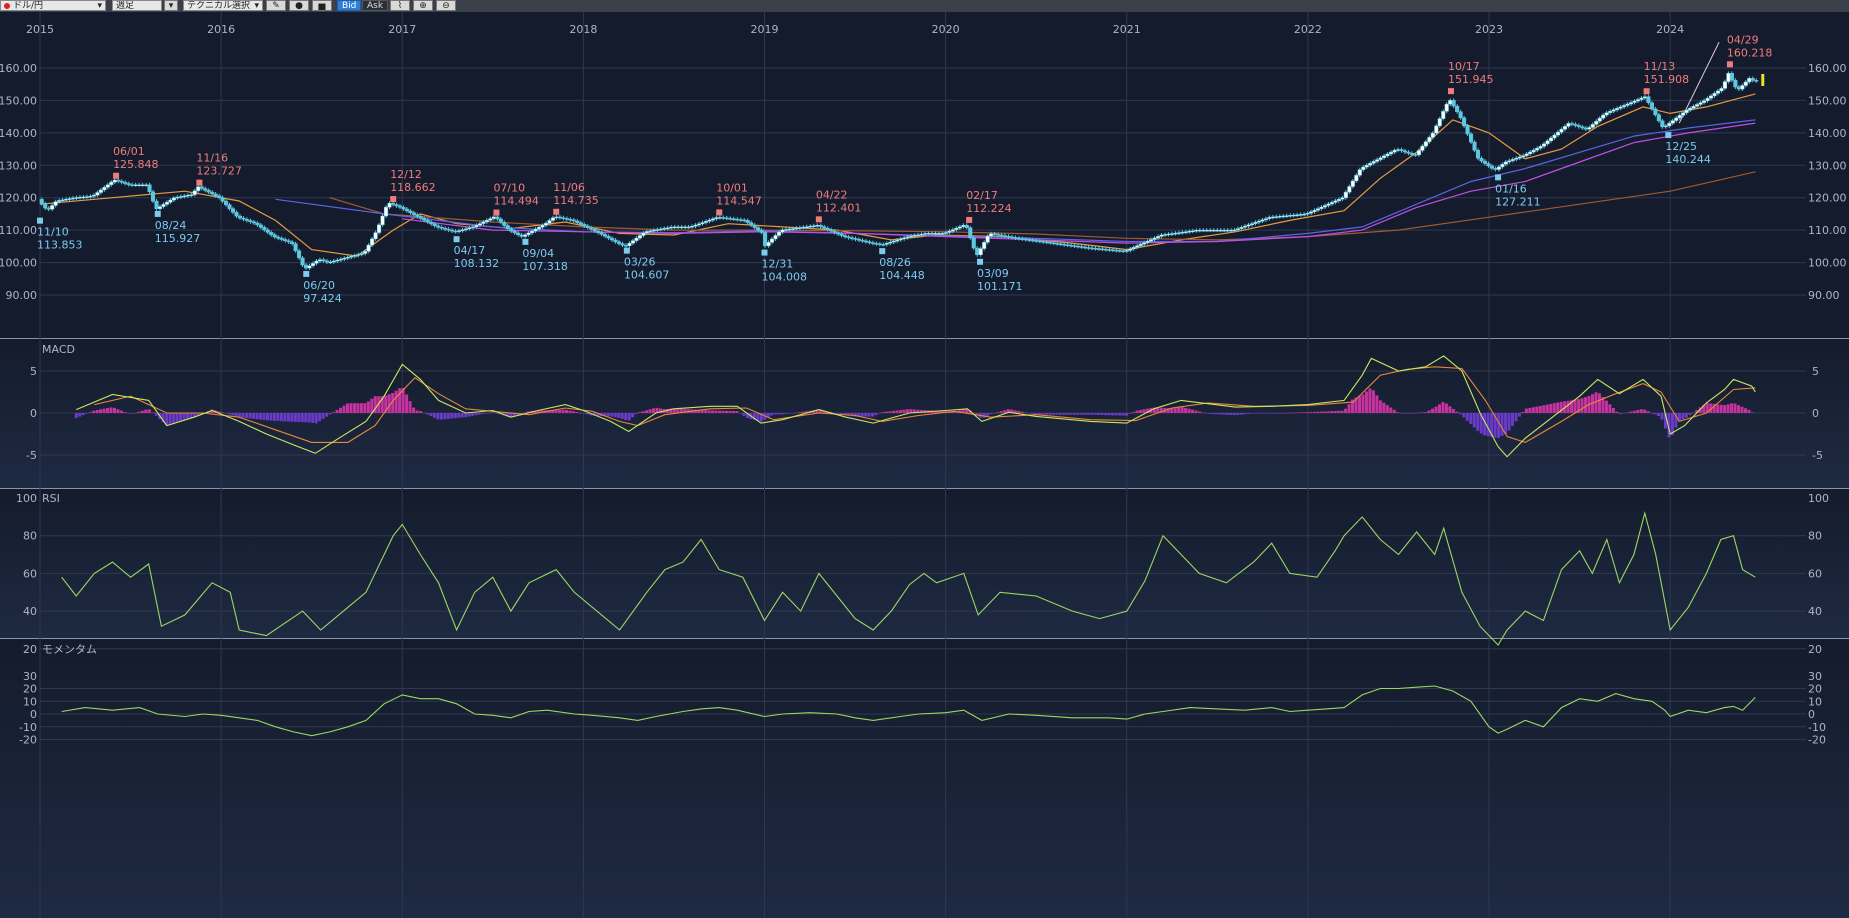 The height and width of the screenshot is (918, 1849). What do you see at coordinates (276, 5) in the screenshot?
I see `draw-pen-button: ✎` at bounding box center [276, 5].